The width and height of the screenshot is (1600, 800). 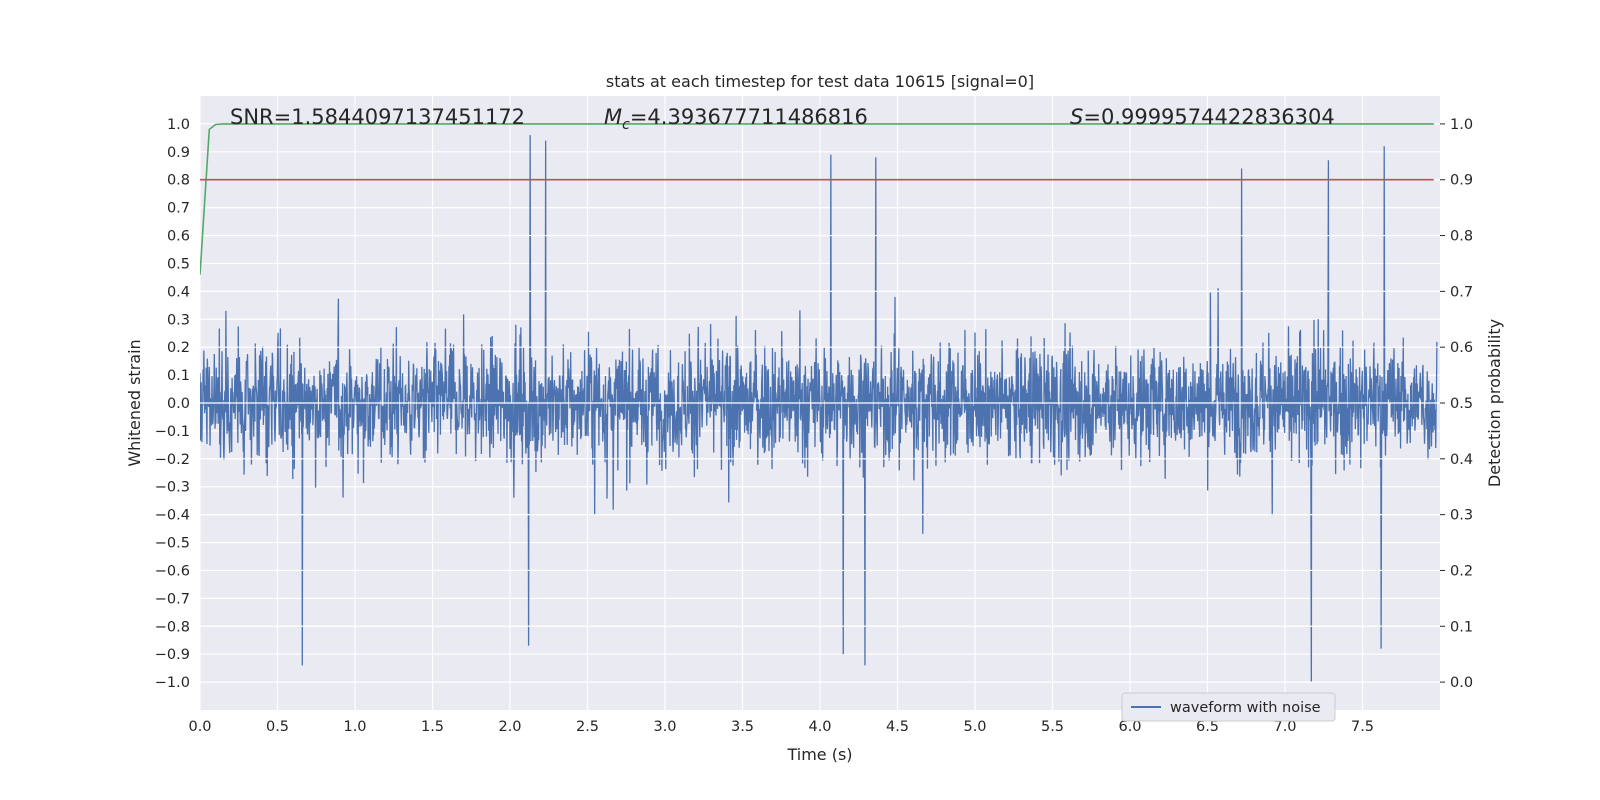 What do you see at coordinates (178, 348) in the screenshot?
I see `y-tick-label: 0.2` at bounding box center [178, 348].